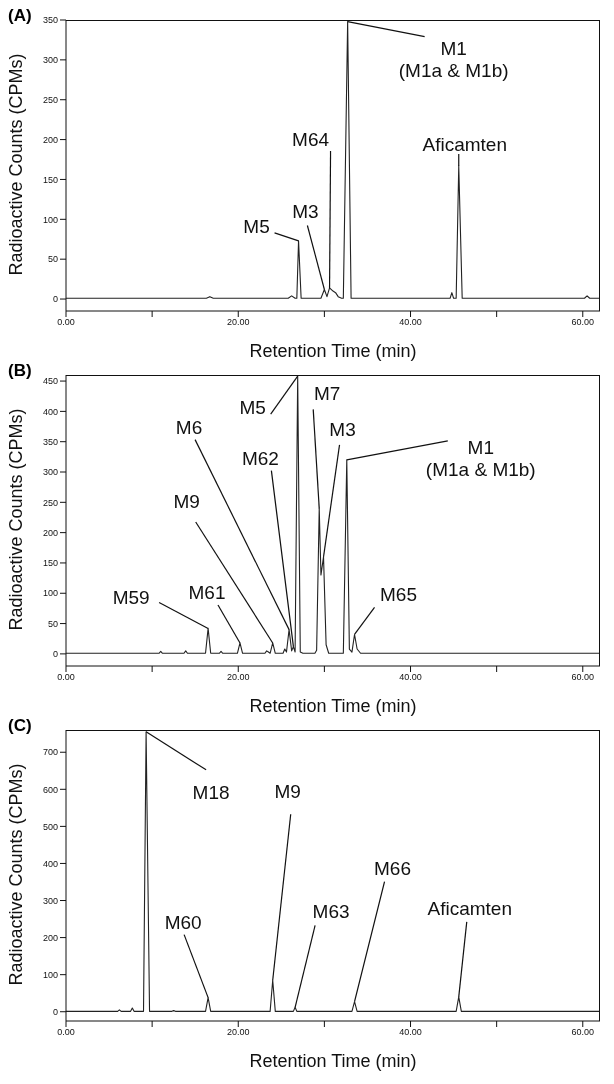  I want to click on annotation: M62, so click(260, 458).